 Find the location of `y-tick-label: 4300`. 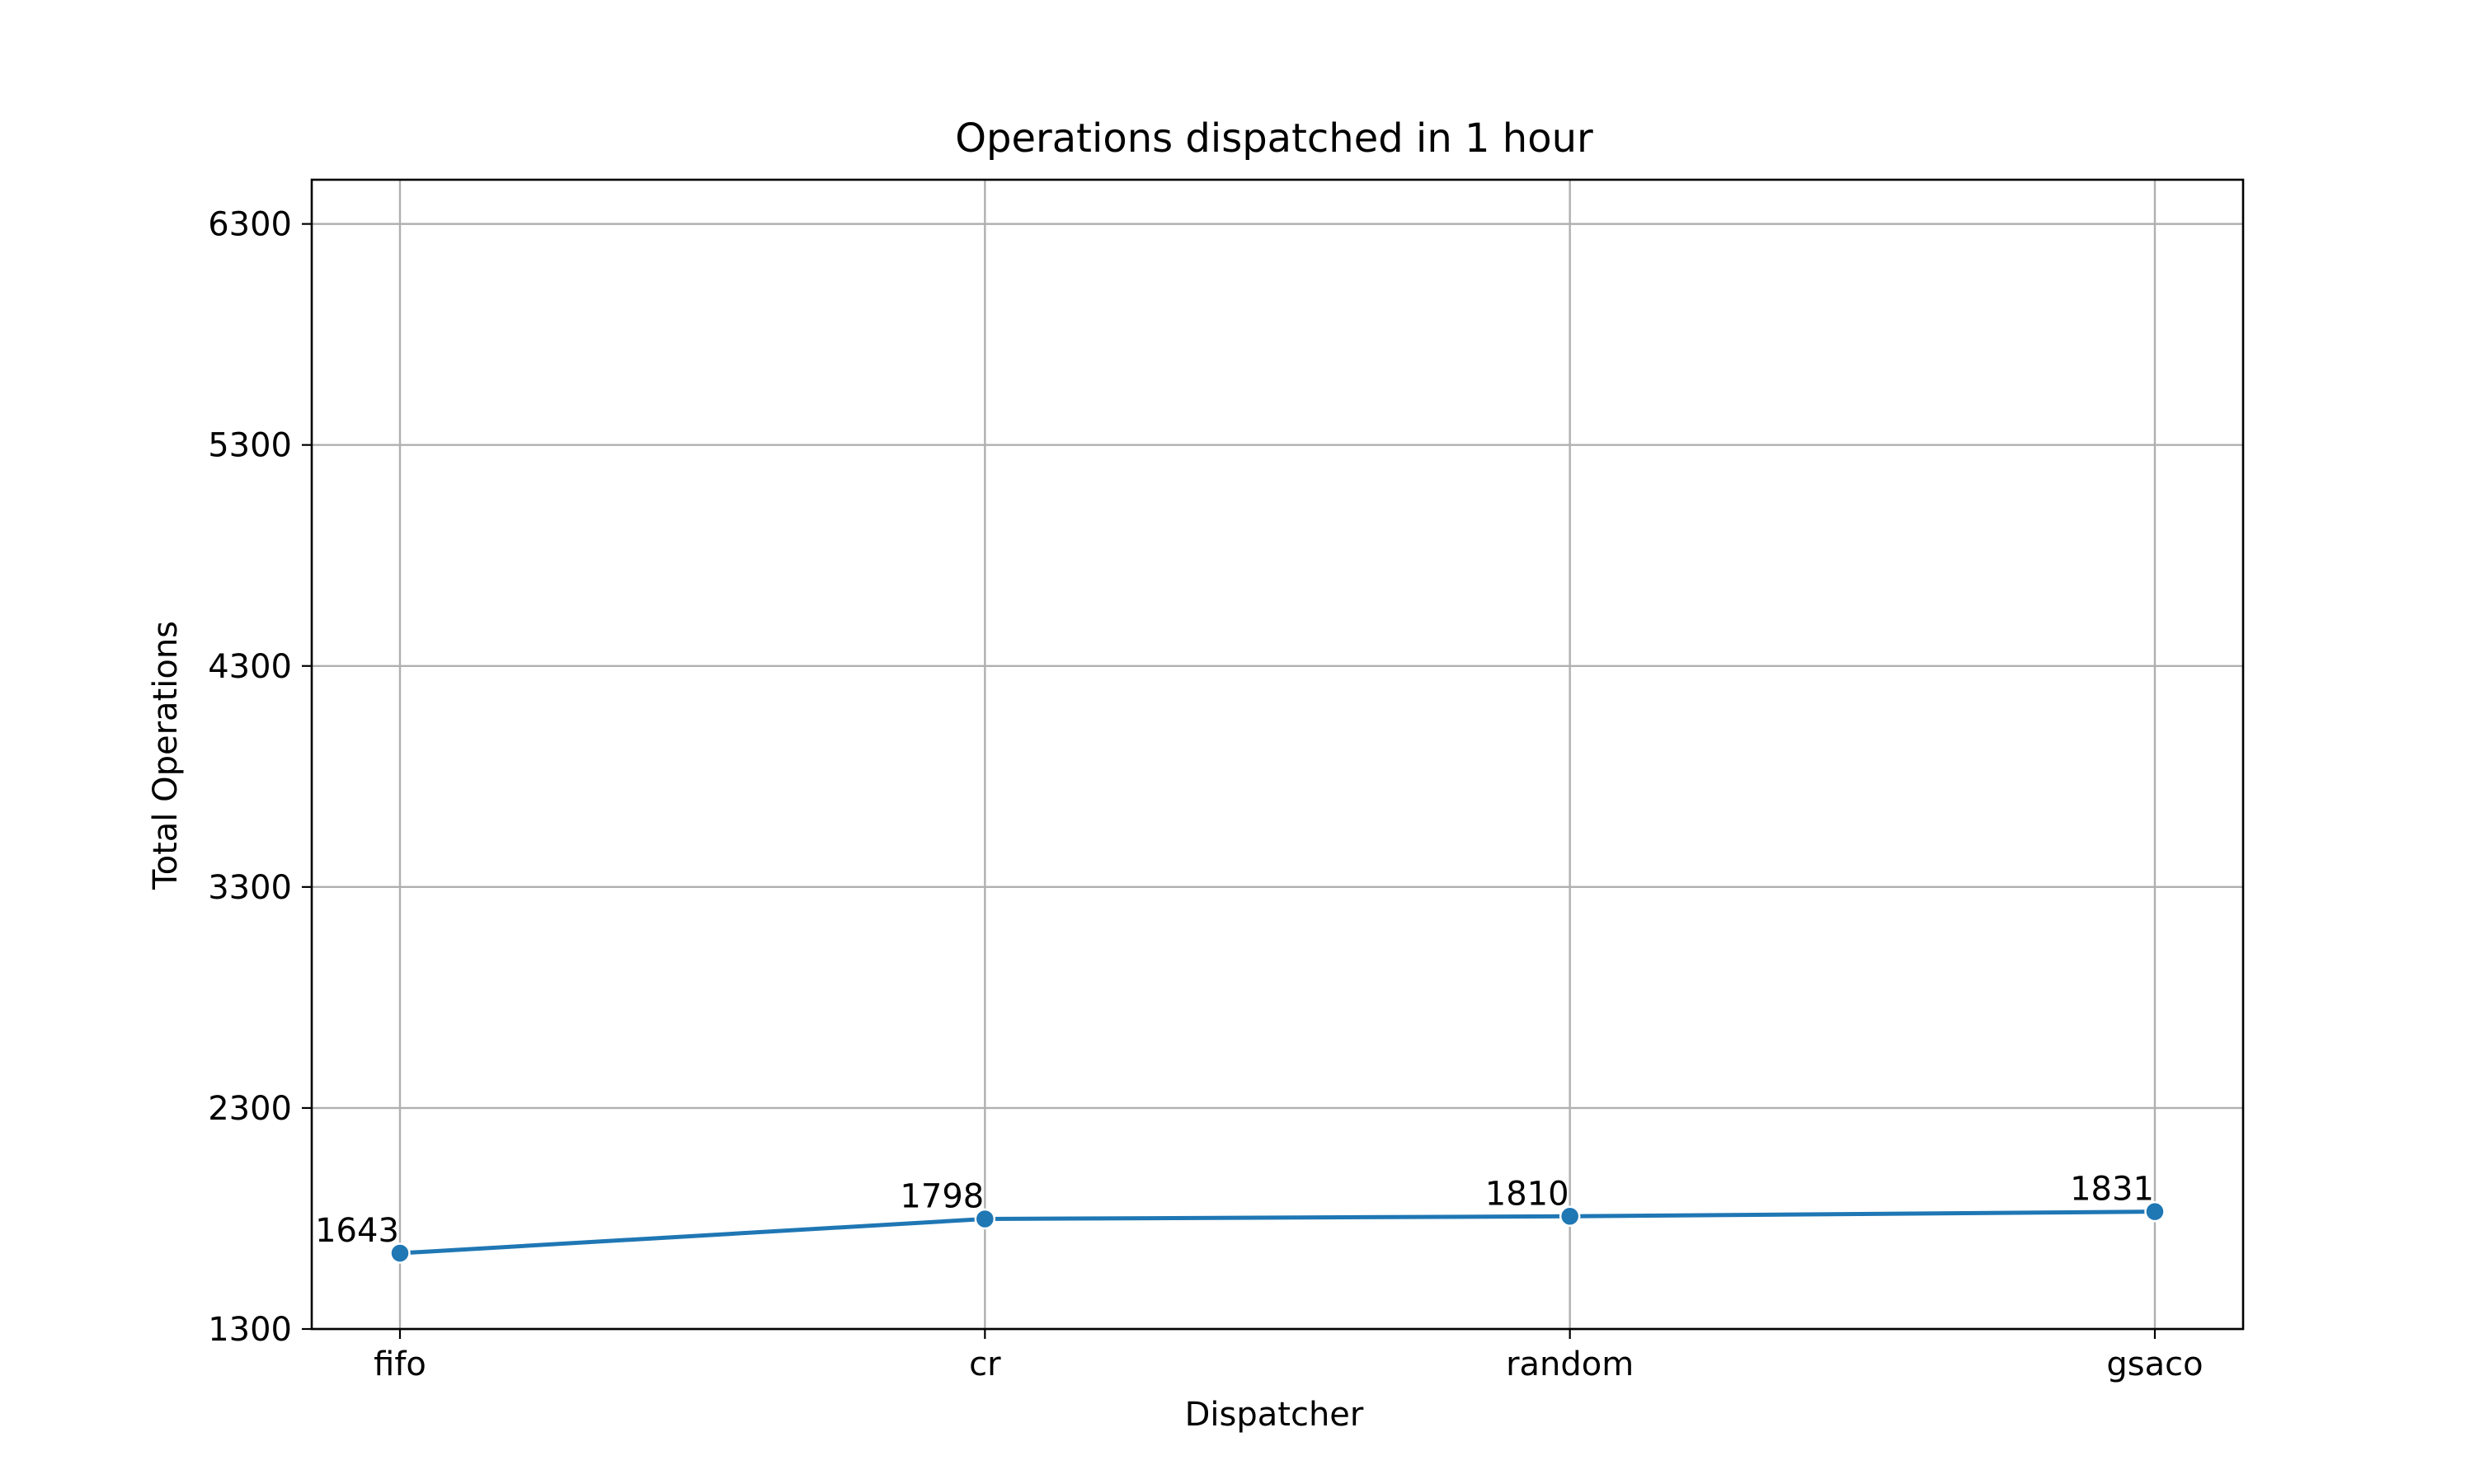

y-tick-label: 4300 is located at coordinates (250, 667).